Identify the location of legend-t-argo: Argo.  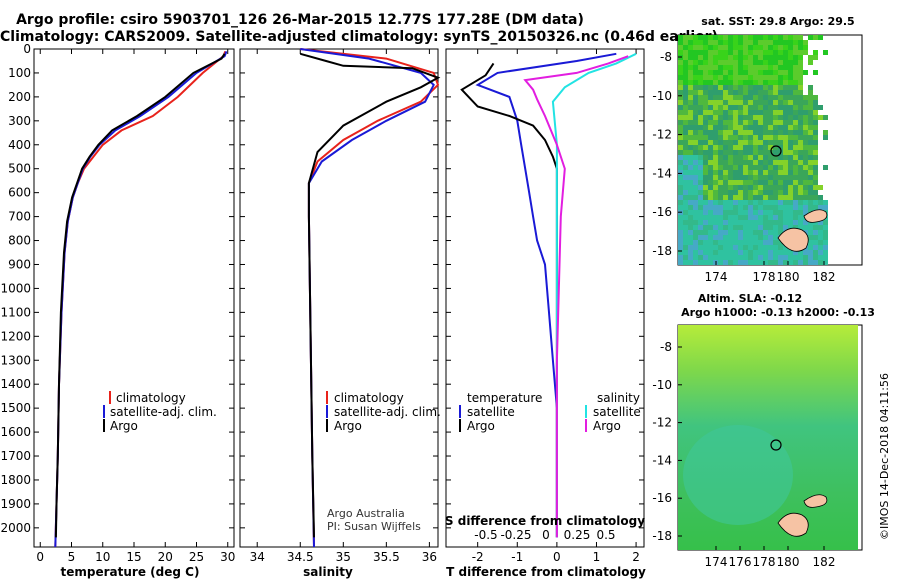
(481, 426).